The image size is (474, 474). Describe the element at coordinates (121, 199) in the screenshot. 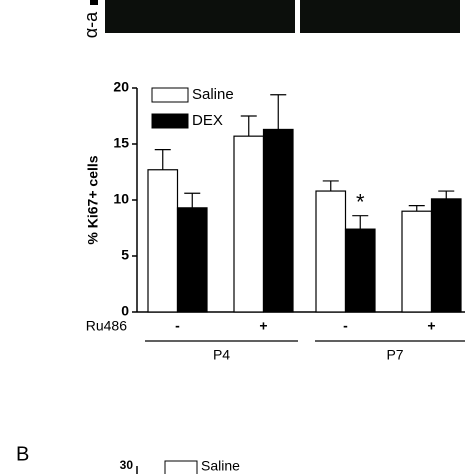

I see `y-tick-label: 10` at that location.